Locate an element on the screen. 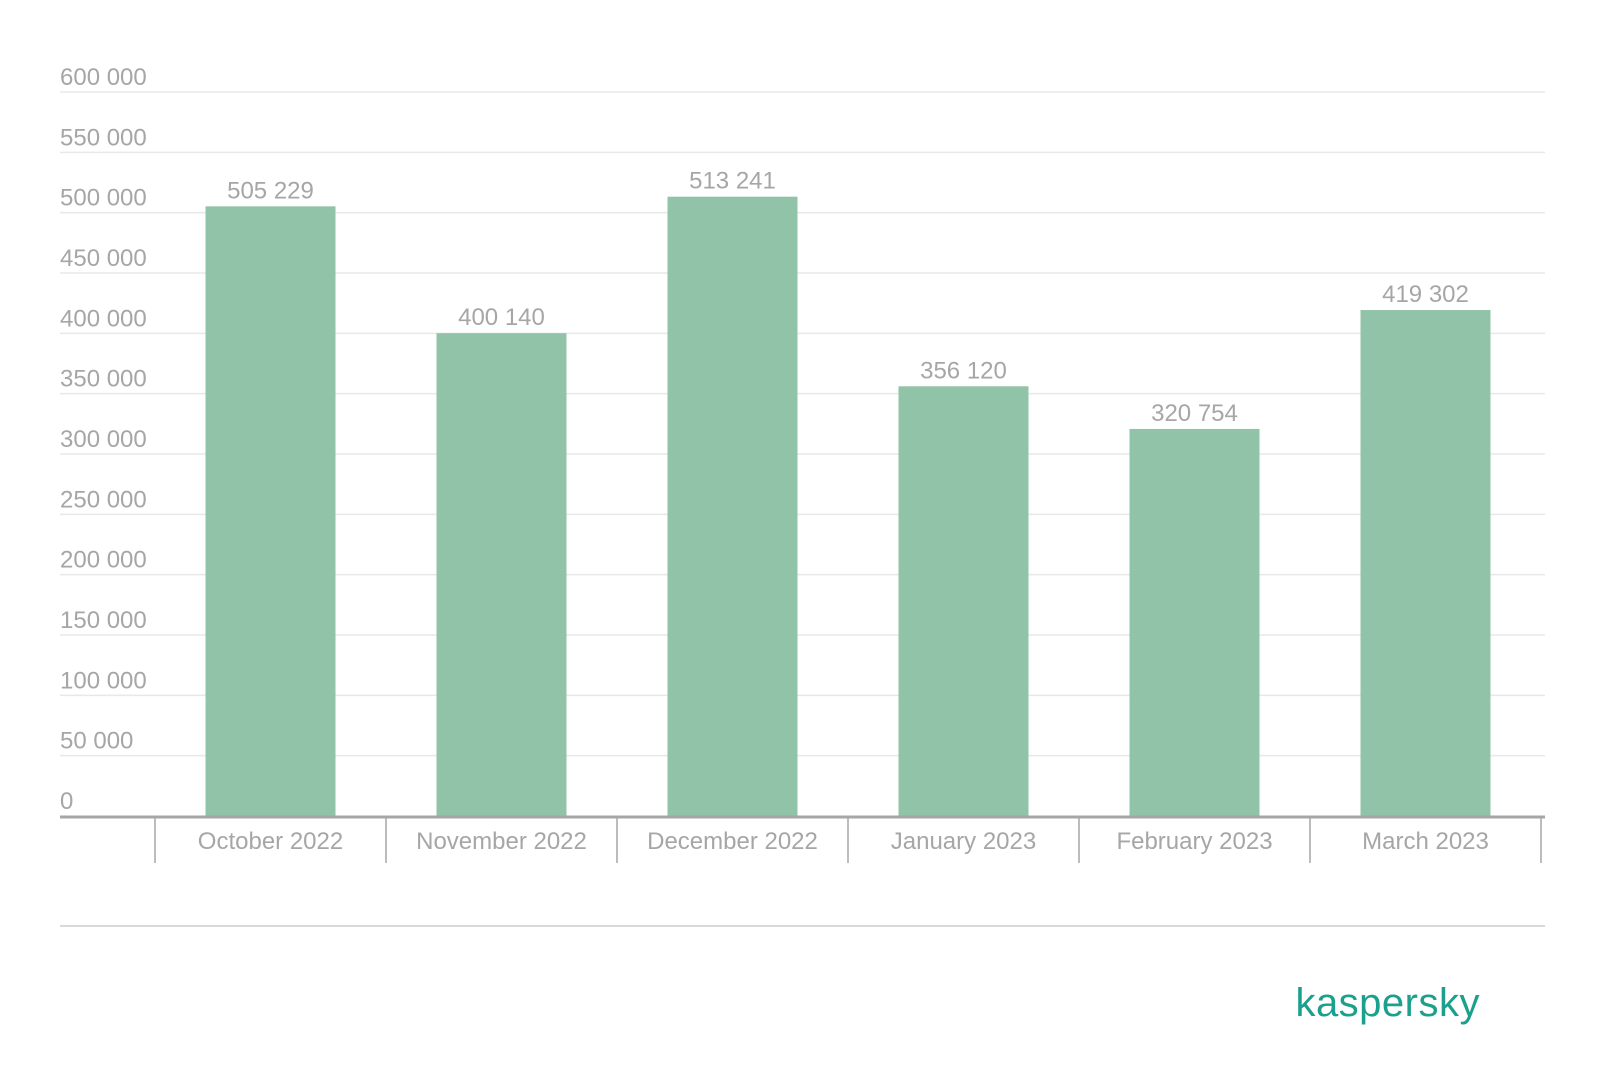 This screenshot has height=1086, width=1600. y-tick-label: 100 000 is located at coordinates (103, 680).